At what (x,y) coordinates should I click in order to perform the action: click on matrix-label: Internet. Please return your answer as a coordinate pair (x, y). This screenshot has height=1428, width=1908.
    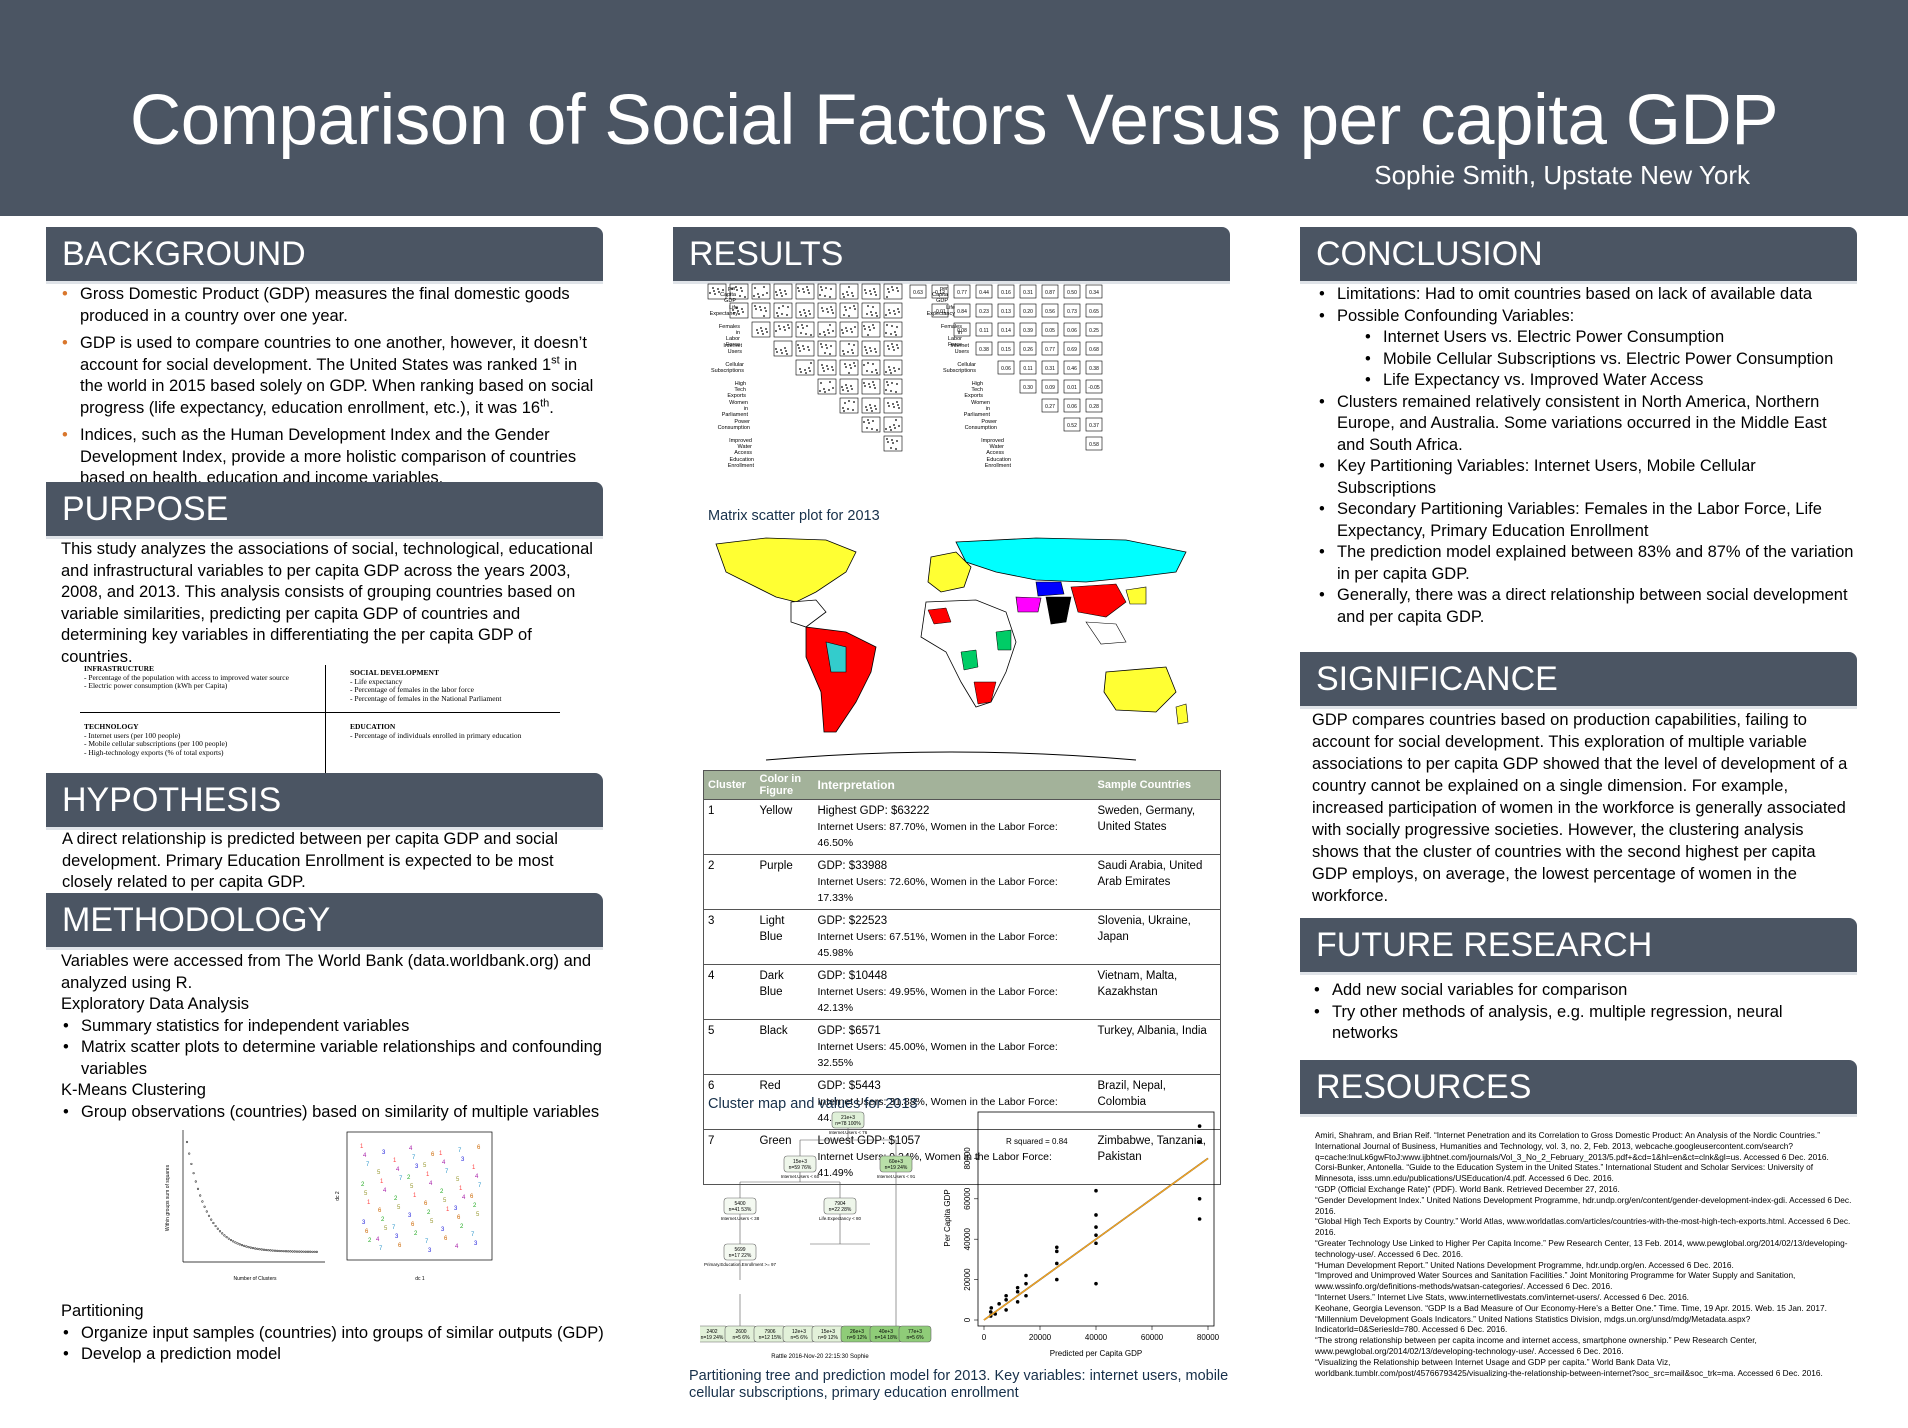
    Looking at the image, I should click on (732, 346).